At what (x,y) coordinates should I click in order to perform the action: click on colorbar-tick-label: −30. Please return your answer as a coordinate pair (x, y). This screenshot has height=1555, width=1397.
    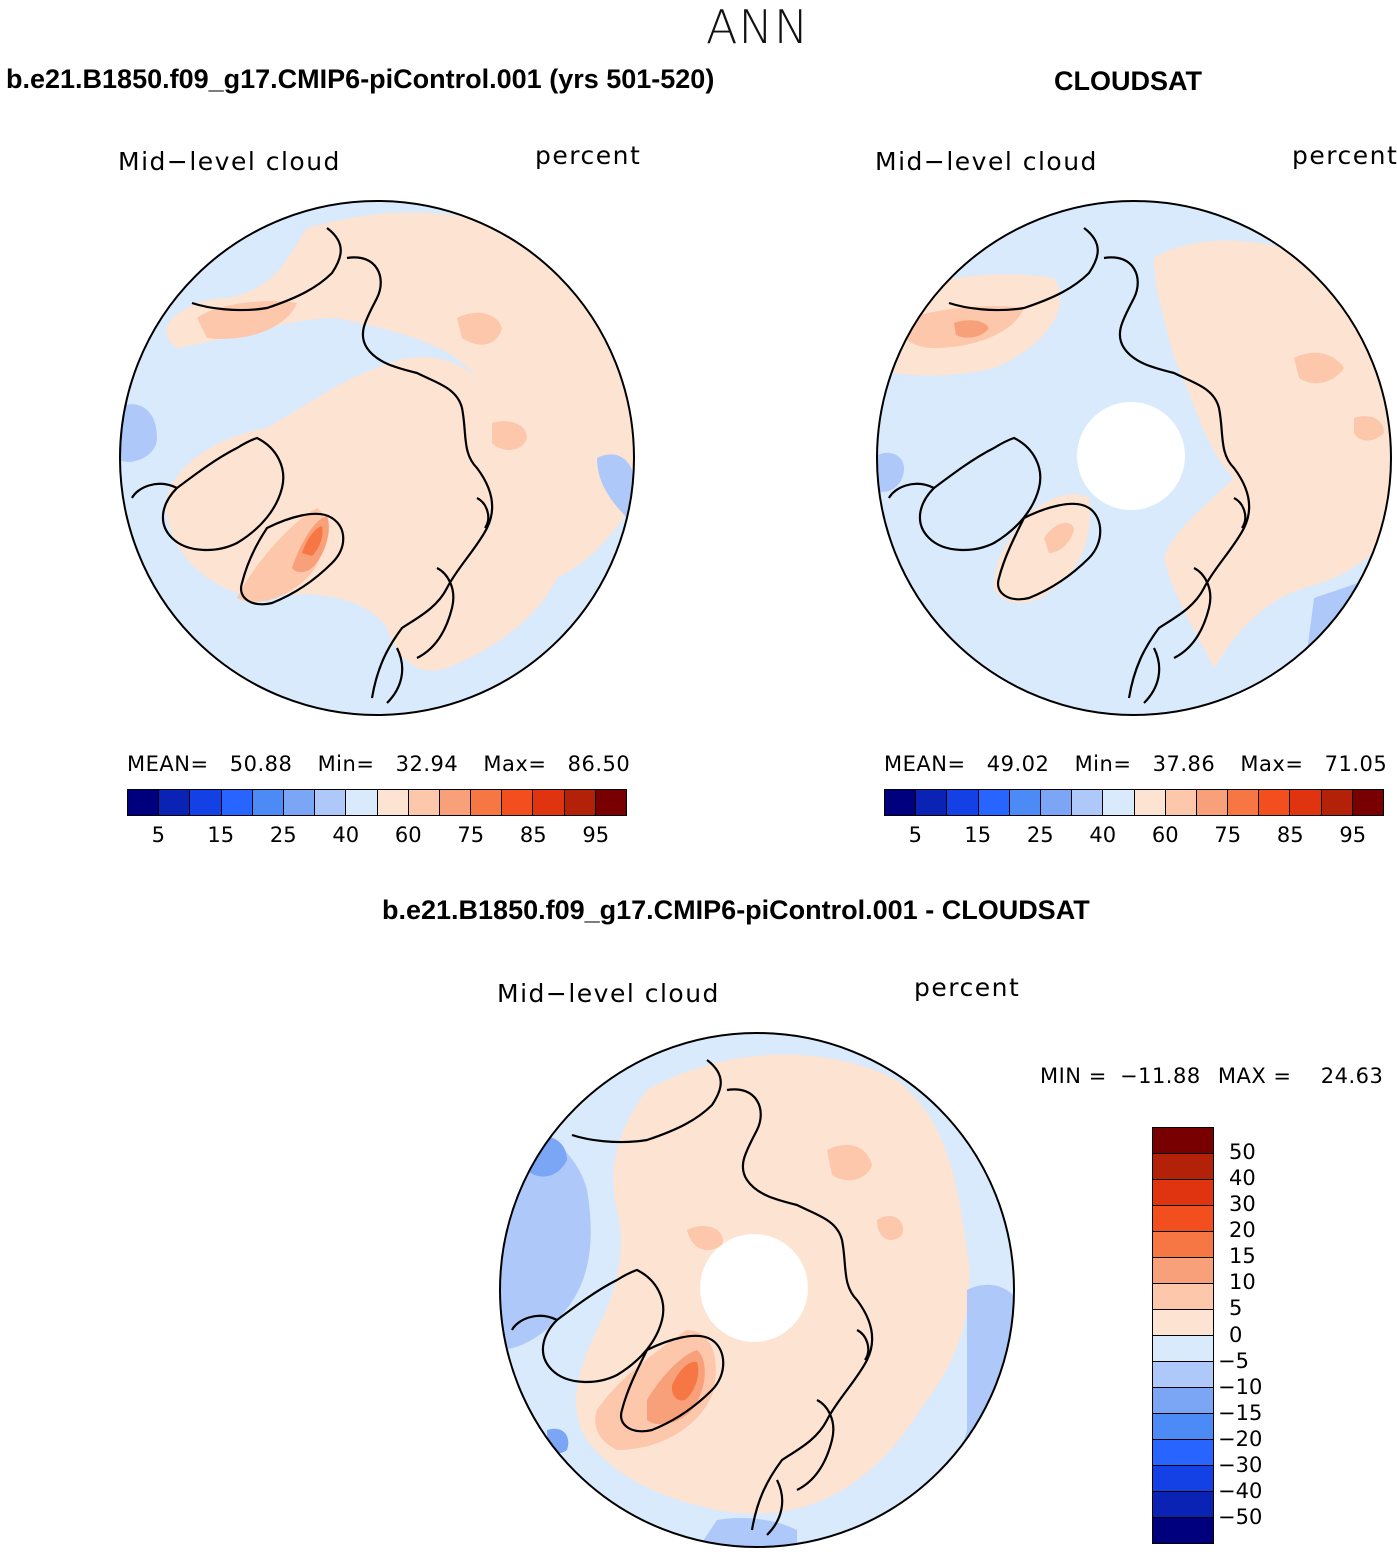
    Looking at the image, I should click on (1240, 1464).